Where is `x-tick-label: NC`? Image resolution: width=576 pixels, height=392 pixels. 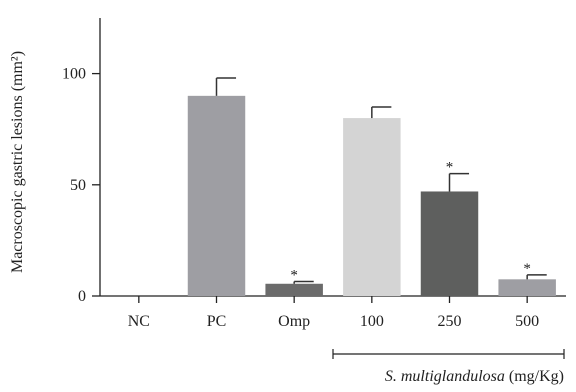
x-tick-label: NC is located at coordinates (139, 321).